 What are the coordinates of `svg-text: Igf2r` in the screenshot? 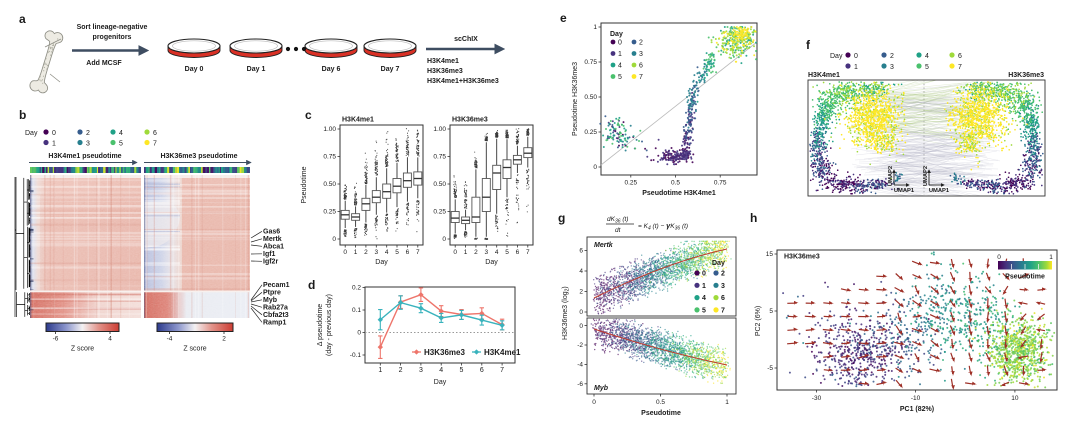 It's located at (270, 262).